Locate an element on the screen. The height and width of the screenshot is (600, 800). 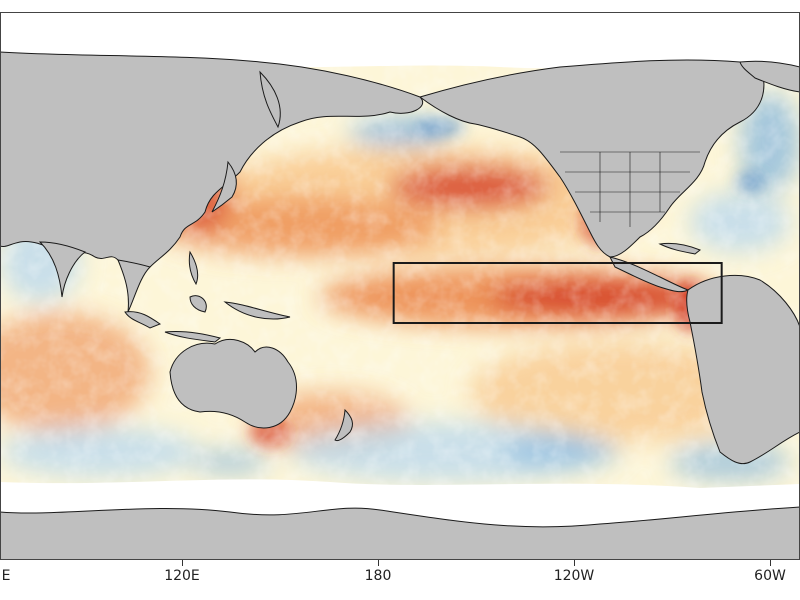
india-land is located at coordinates (62, 269).